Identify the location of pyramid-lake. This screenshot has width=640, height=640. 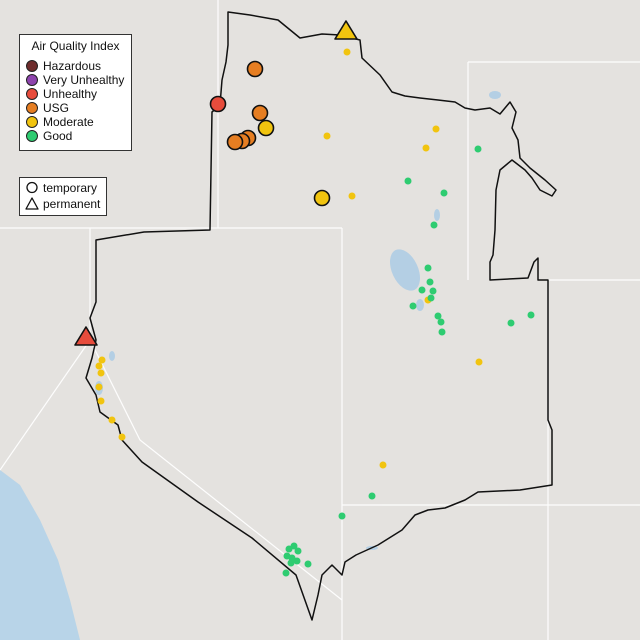
(112, 356).